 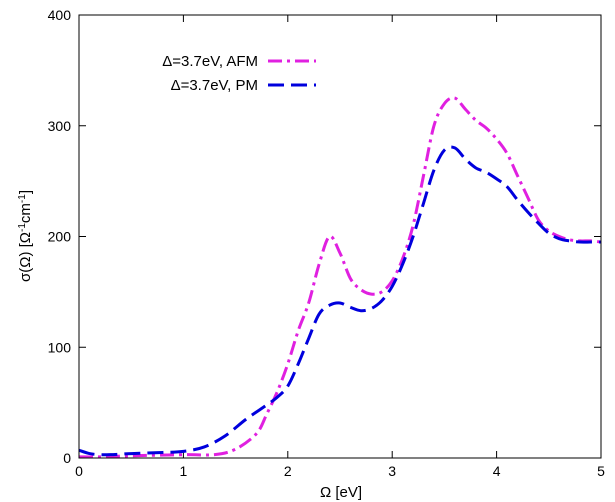 I want to click on y-axis-label: σ(Ω) [Ω-1cm-1], so click(x=26, y=236).